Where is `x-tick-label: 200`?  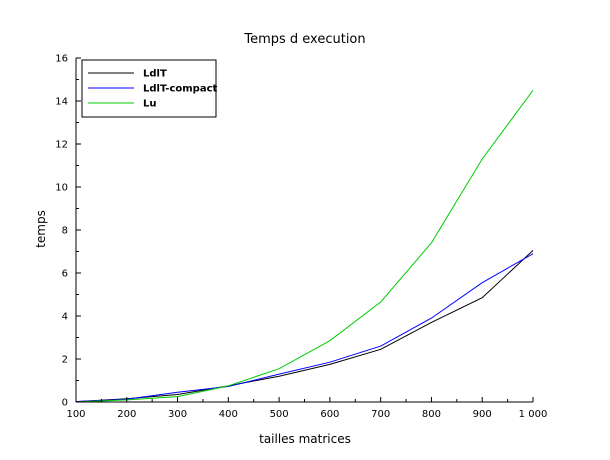 x-tick-label: 200 is located at coordinates (126, 414).